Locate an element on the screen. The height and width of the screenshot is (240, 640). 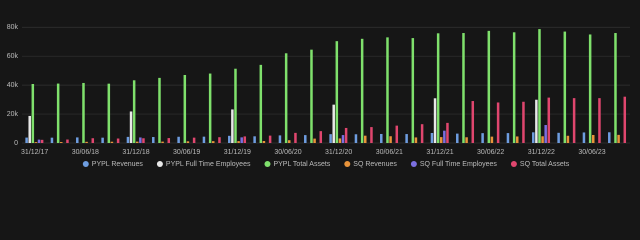
x-tick-label: 30/06/21 is located at coordinates (389, 152).